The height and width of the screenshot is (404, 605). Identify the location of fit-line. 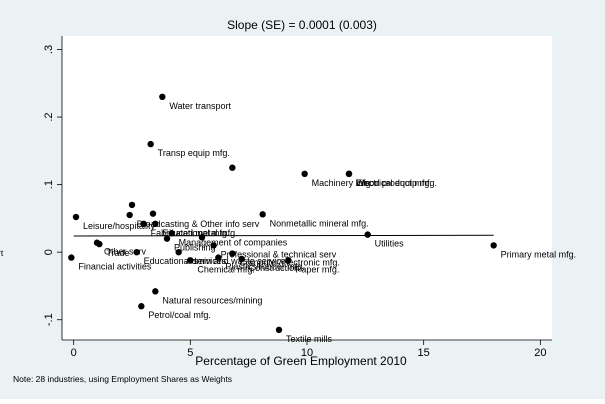
(283, 235).